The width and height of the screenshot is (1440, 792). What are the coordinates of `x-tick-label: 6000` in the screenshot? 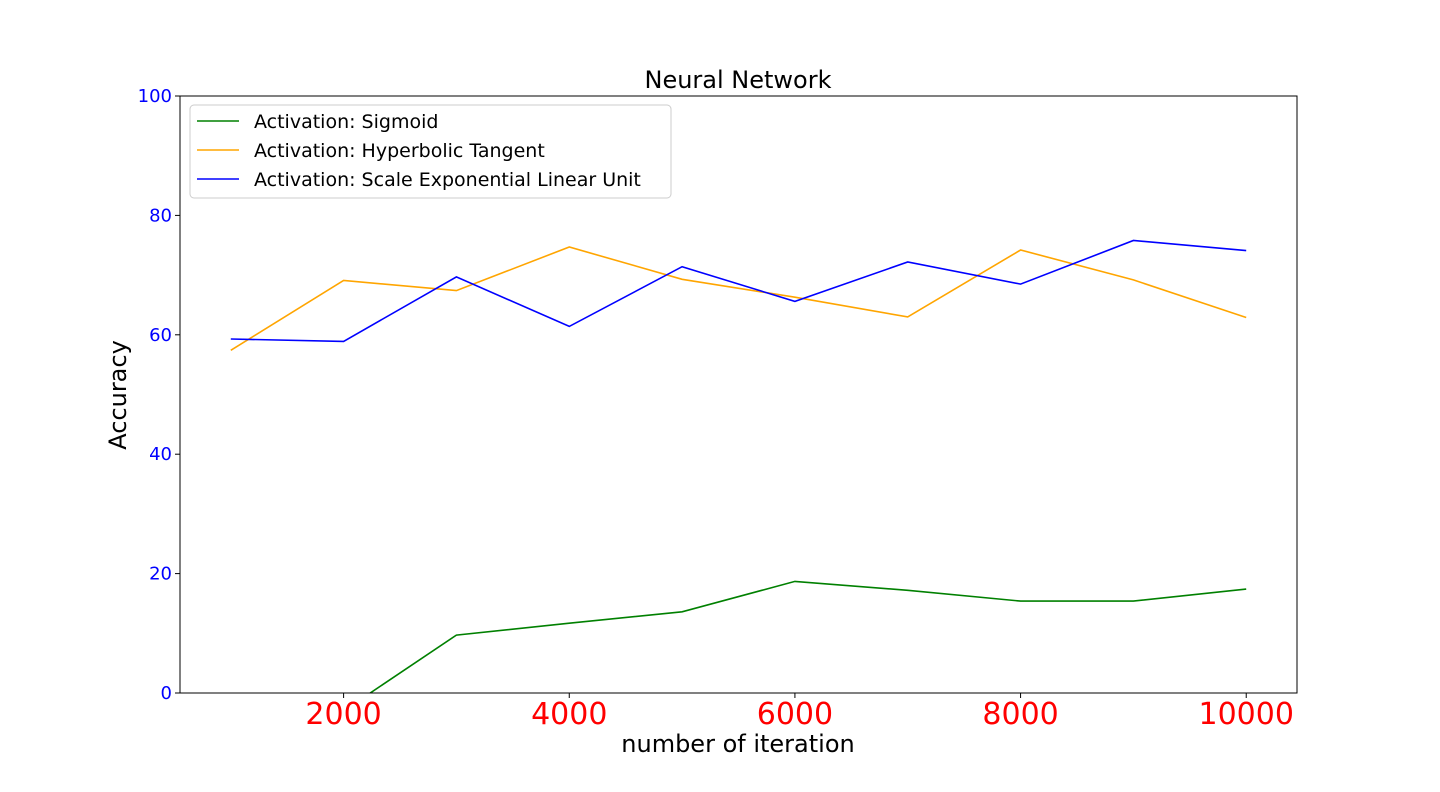 It's located at (795, 714).